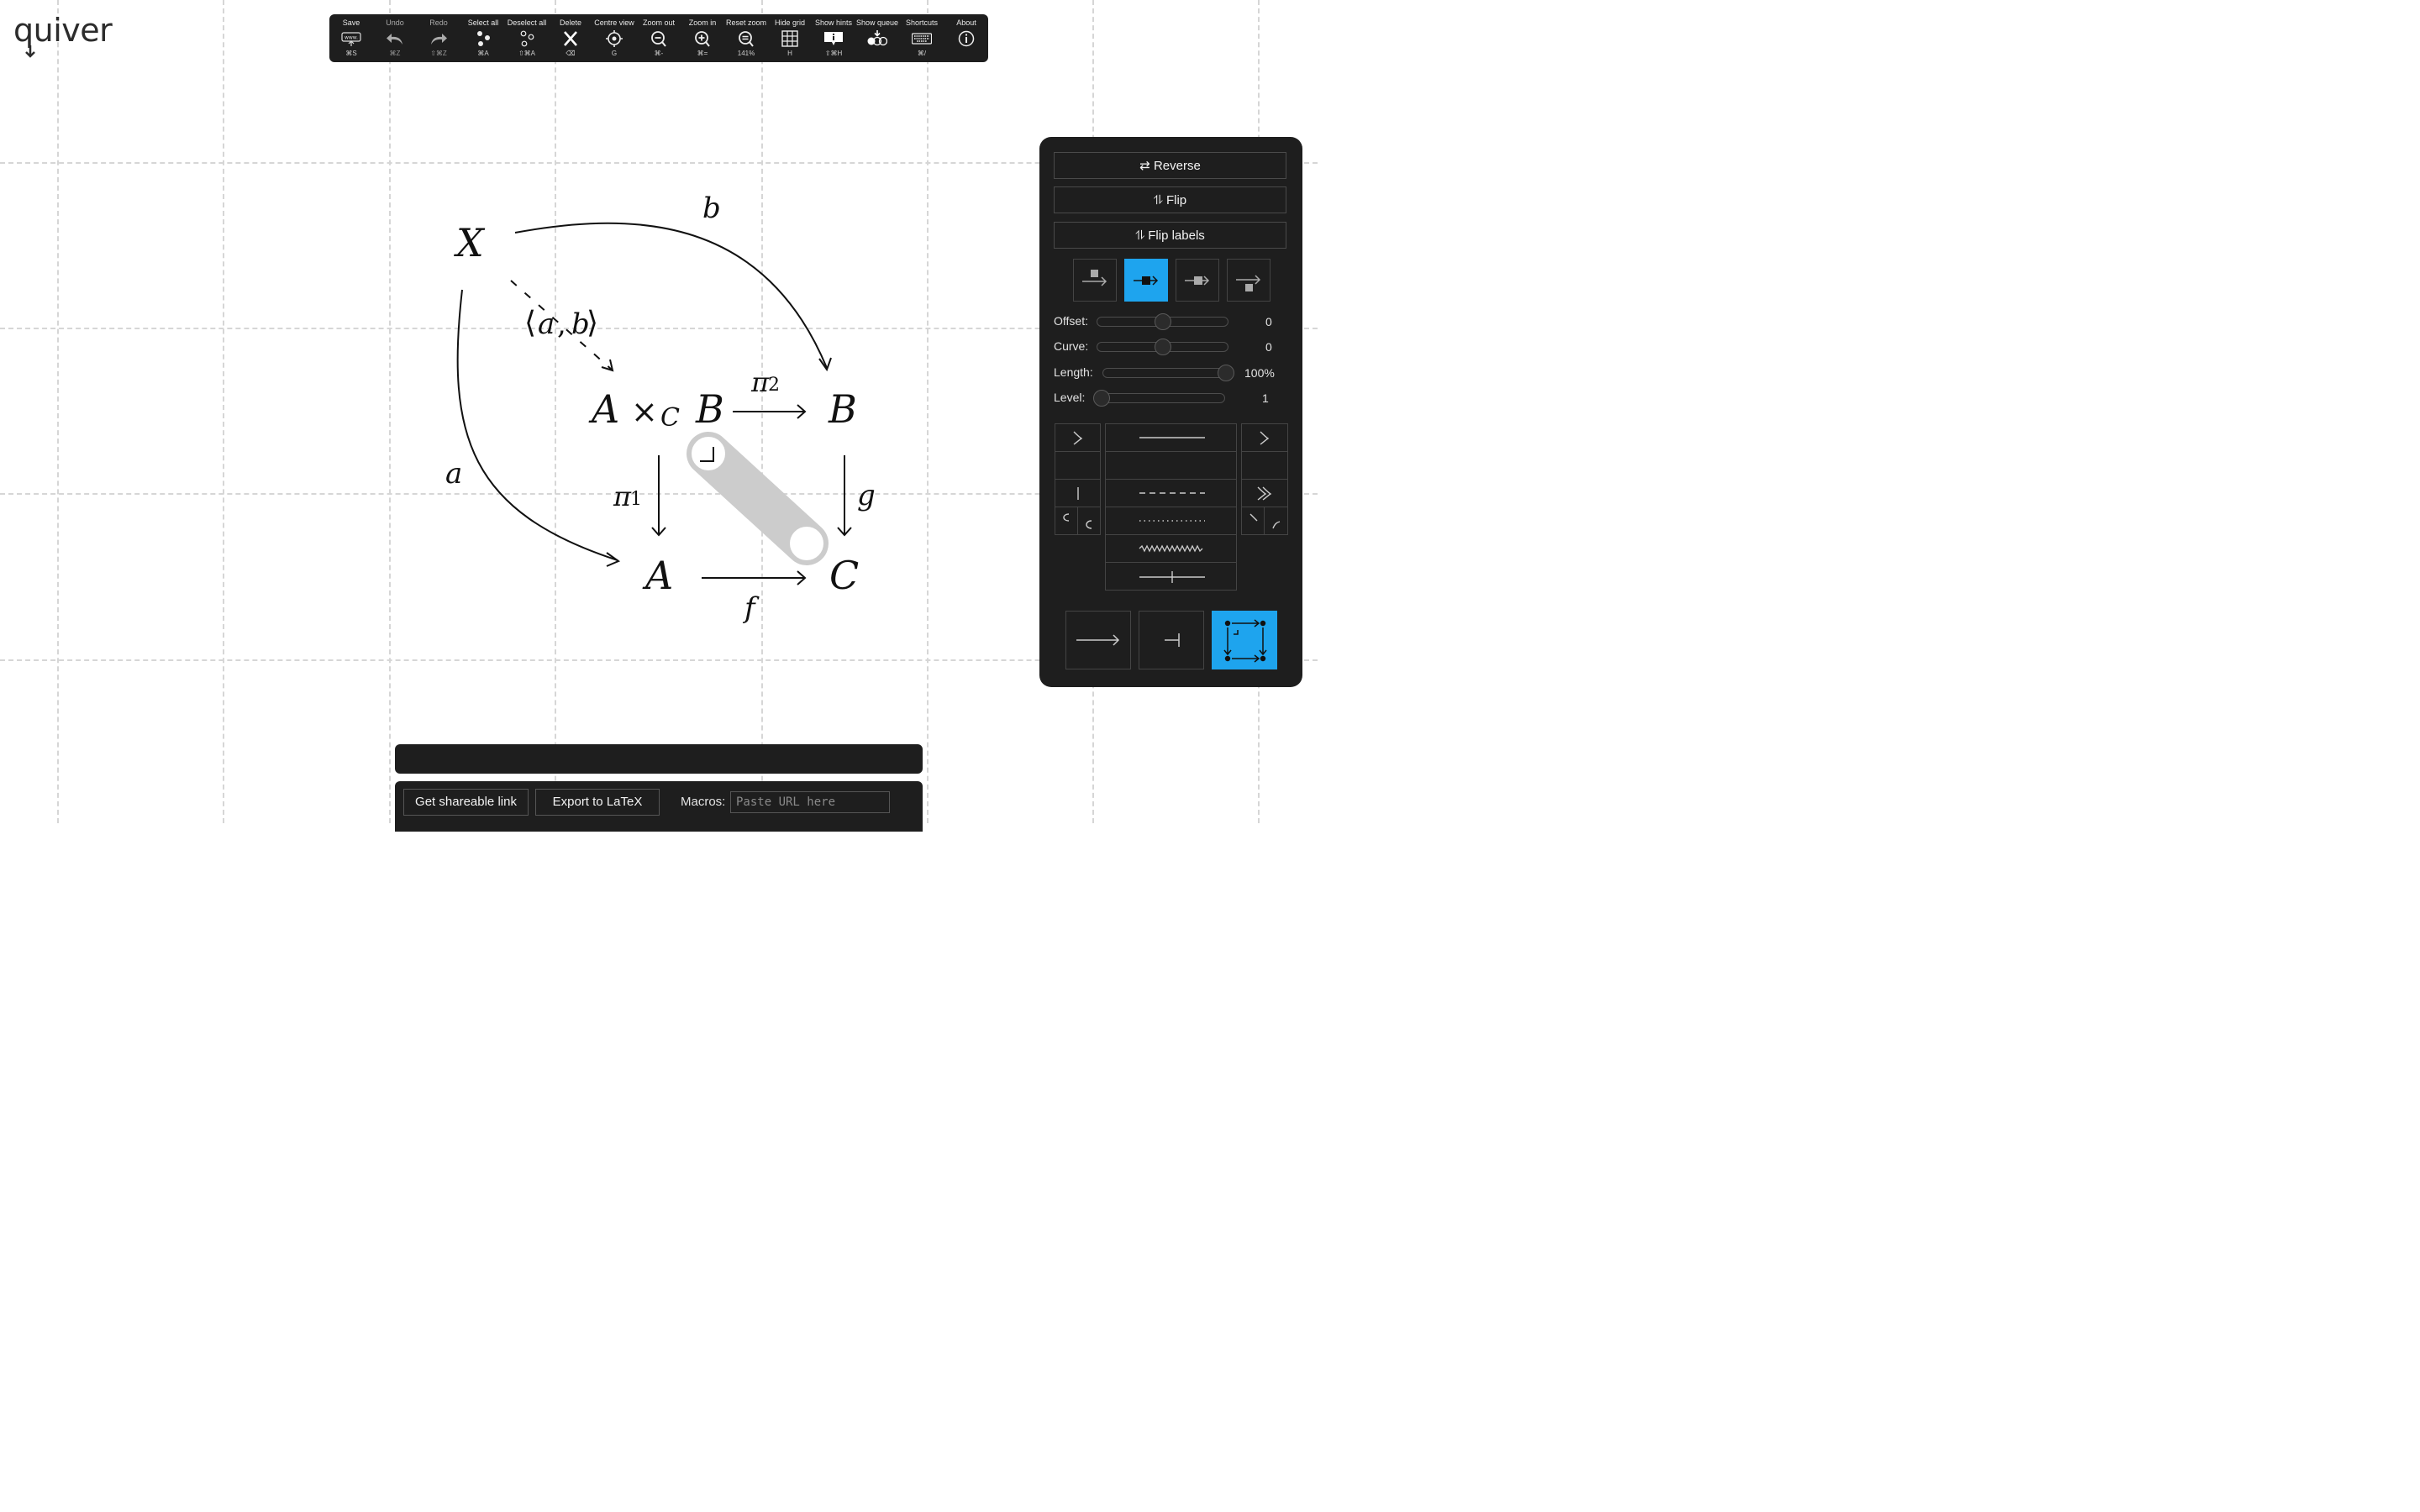  I want to click on offset-slider-knob, so click(1163, 321).